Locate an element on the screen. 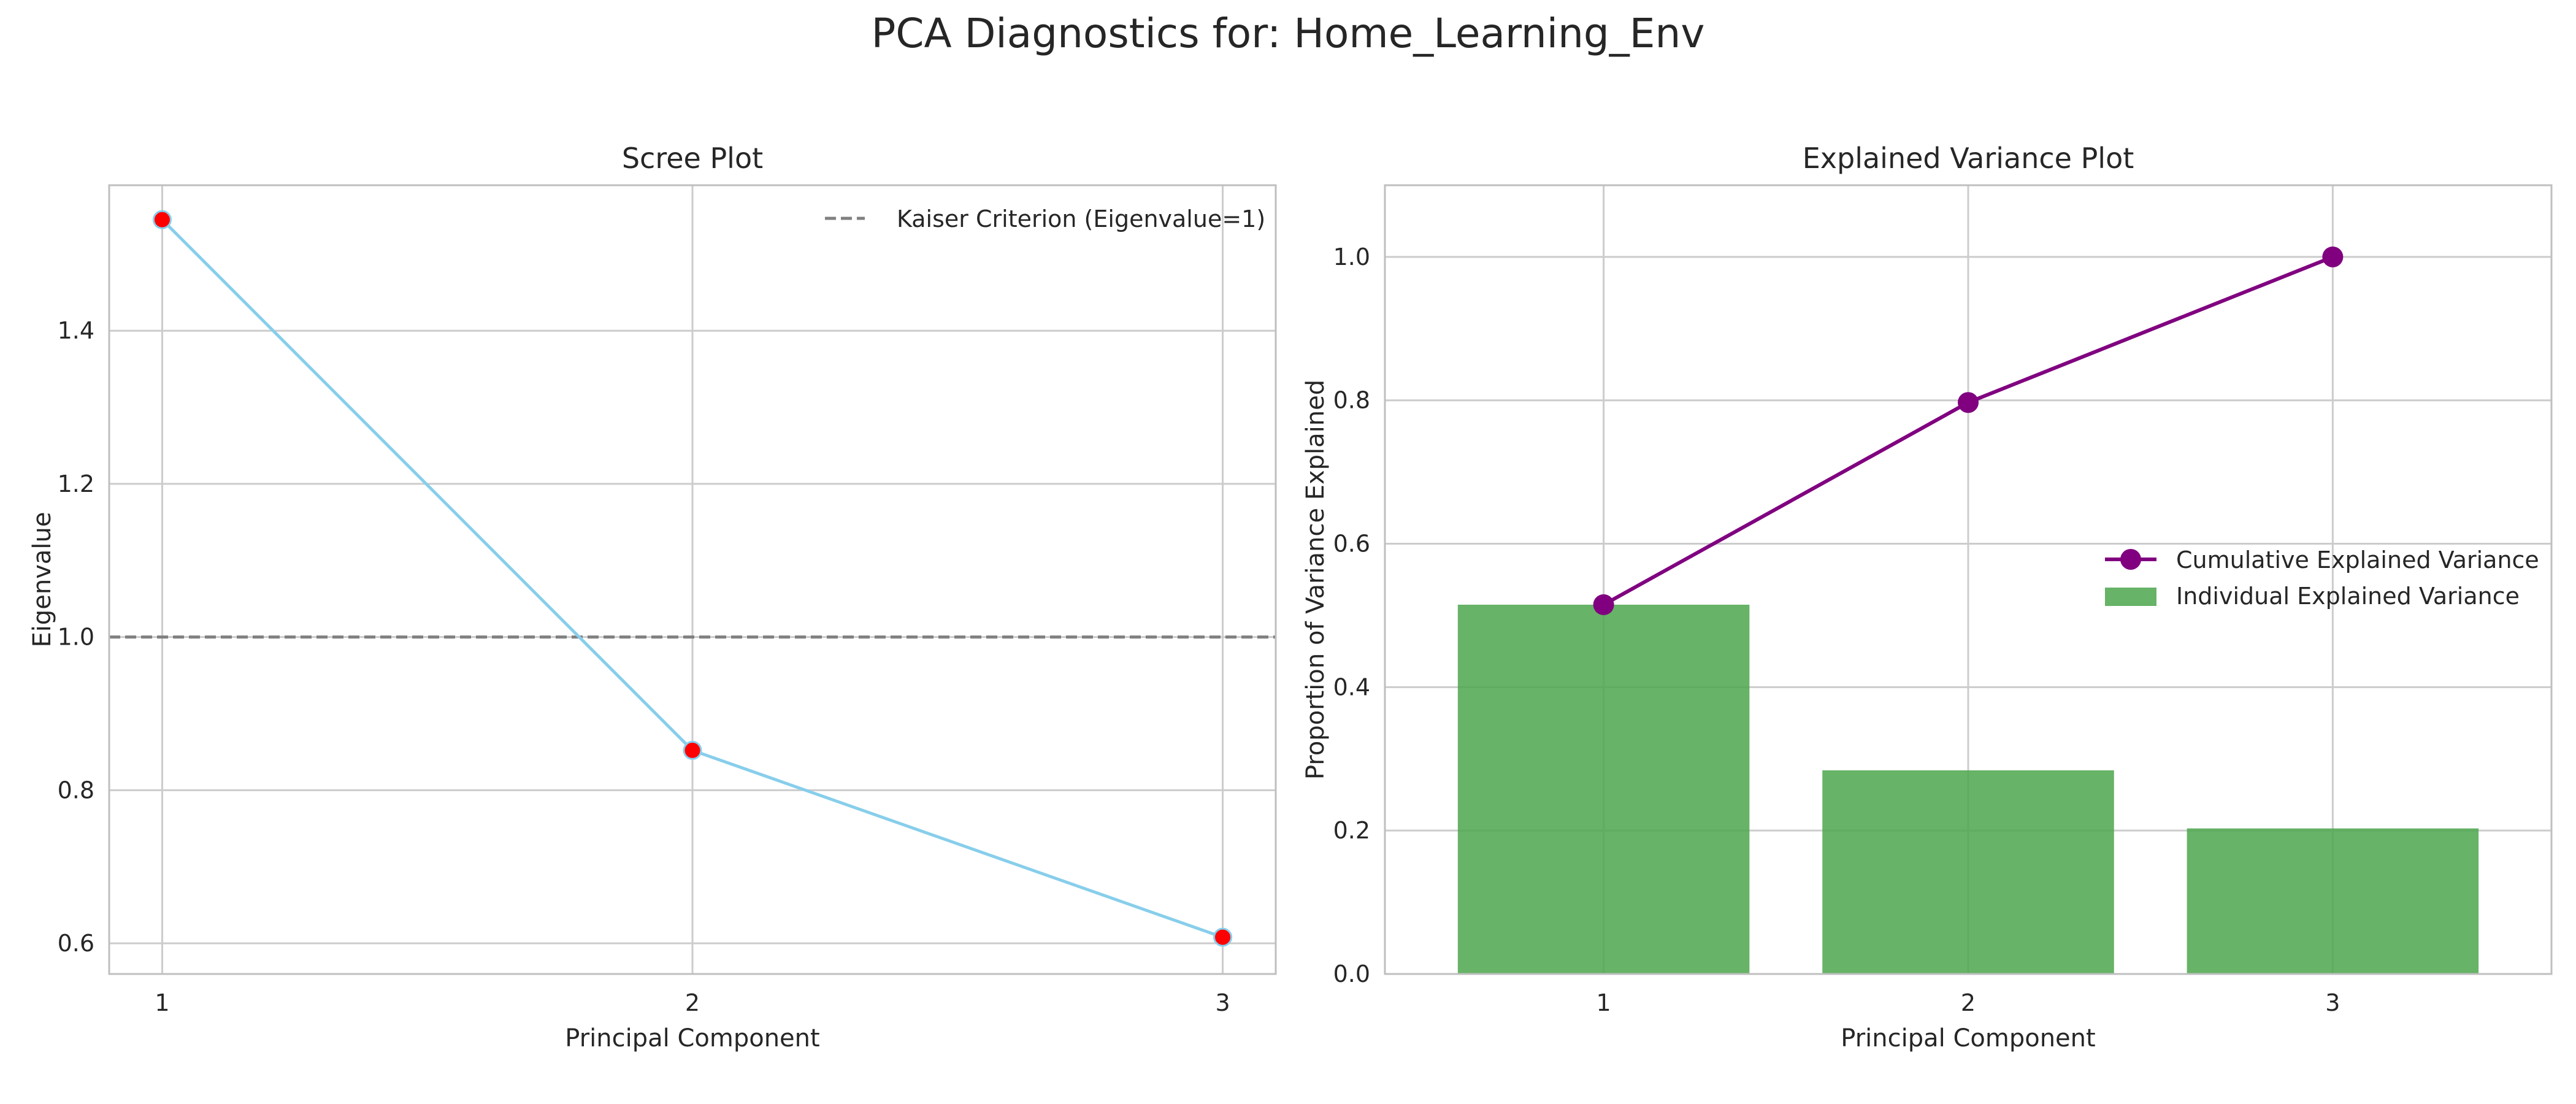  variance-plot-title: Explained Variance Plot is located at coordinates (1968, 158).